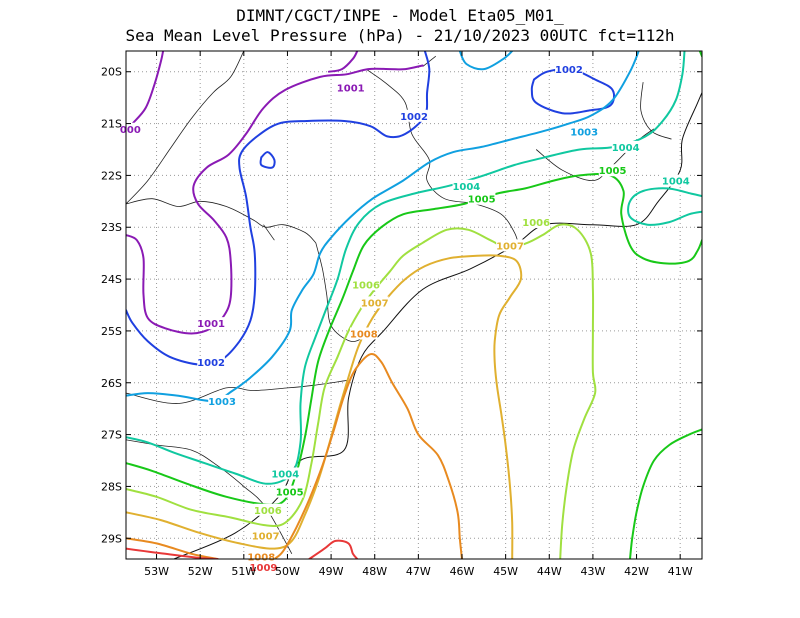  I want to click on x-tick-label: 53W, so click(156, 571).